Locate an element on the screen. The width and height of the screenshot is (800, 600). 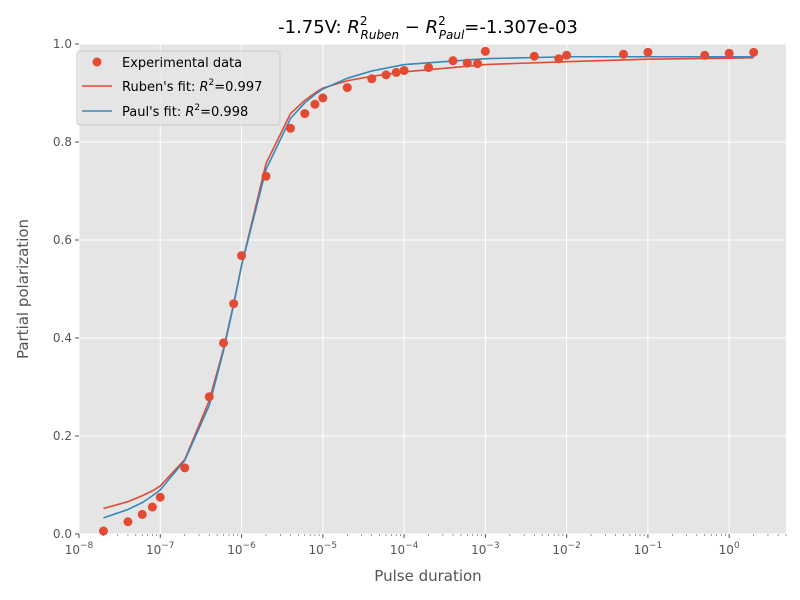
y-axis-label: Partial polarization is located at coordinates (23, 289).